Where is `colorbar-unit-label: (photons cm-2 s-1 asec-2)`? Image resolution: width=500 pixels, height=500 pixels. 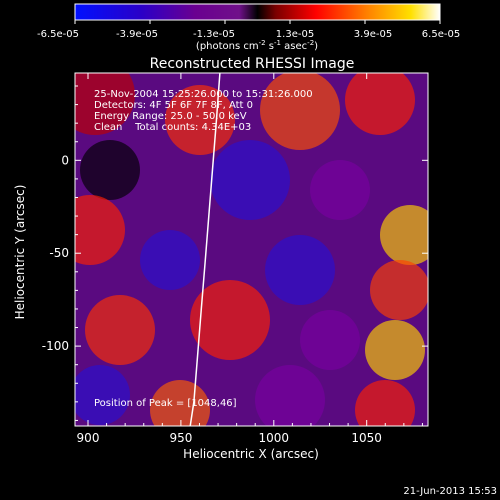 colorbar-unit-label: (photons cm-2 s-1 asec-2) is located at coordinates (257, 45).